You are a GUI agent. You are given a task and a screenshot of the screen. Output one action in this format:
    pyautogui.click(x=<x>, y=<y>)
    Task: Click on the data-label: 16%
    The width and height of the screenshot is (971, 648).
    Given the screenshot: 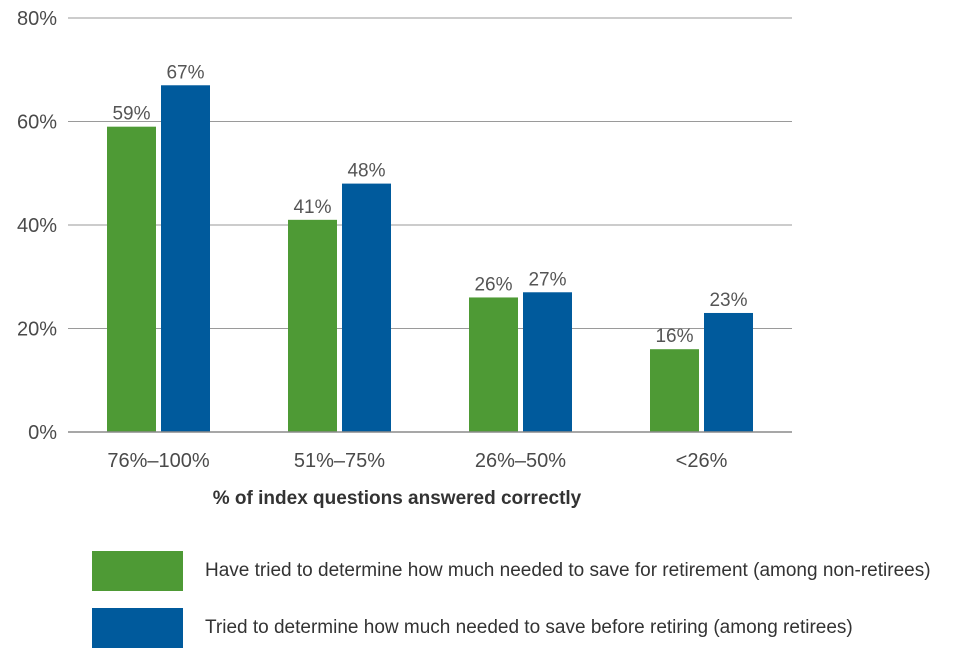 What is the action you would take?
    pyautogui.click(x=674, y=336)
    